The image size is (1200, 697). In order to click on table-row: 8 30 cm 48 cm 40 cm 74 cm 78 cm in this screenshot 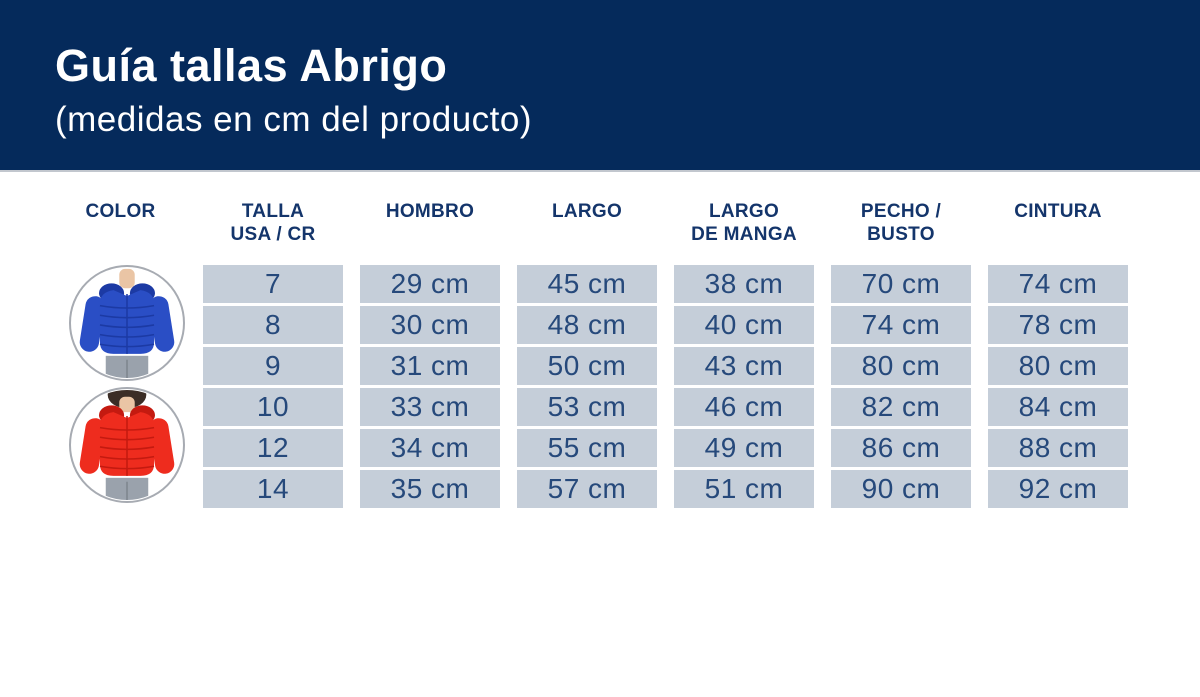, I will do `click(701, 325)`.